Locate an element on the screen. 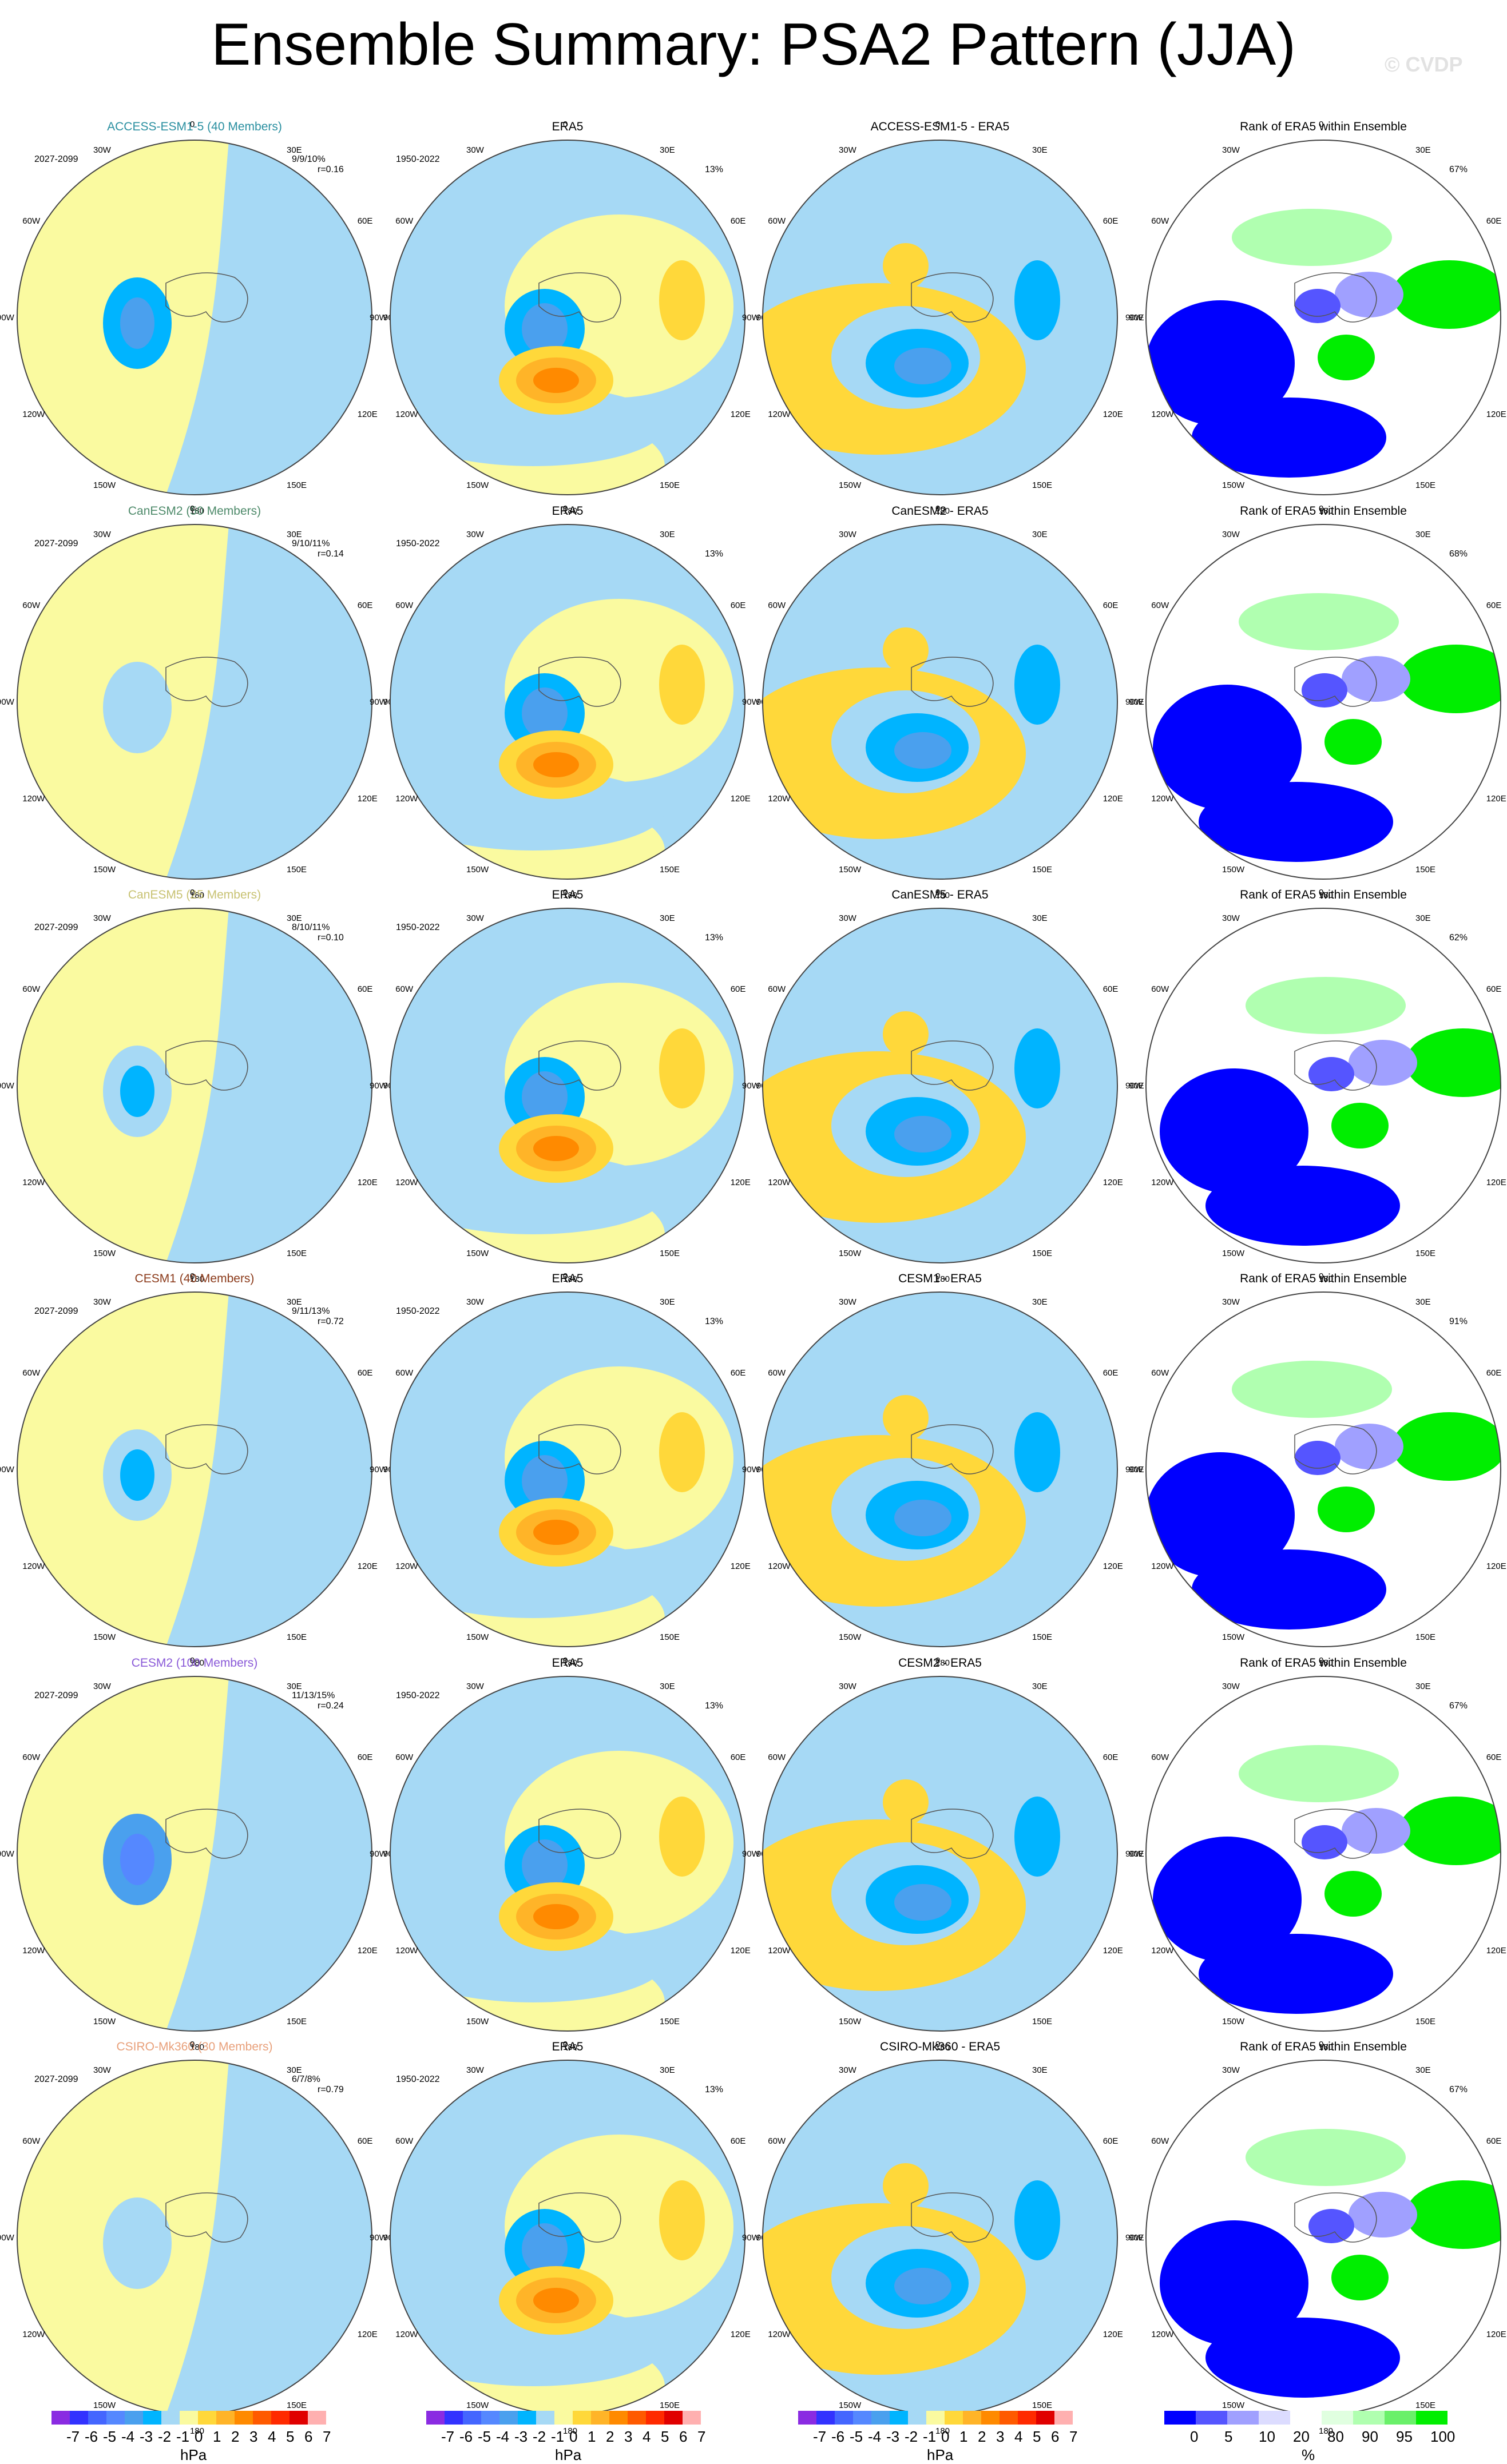  colorbar-tick: -4 is located at coordinates (503, 2436).